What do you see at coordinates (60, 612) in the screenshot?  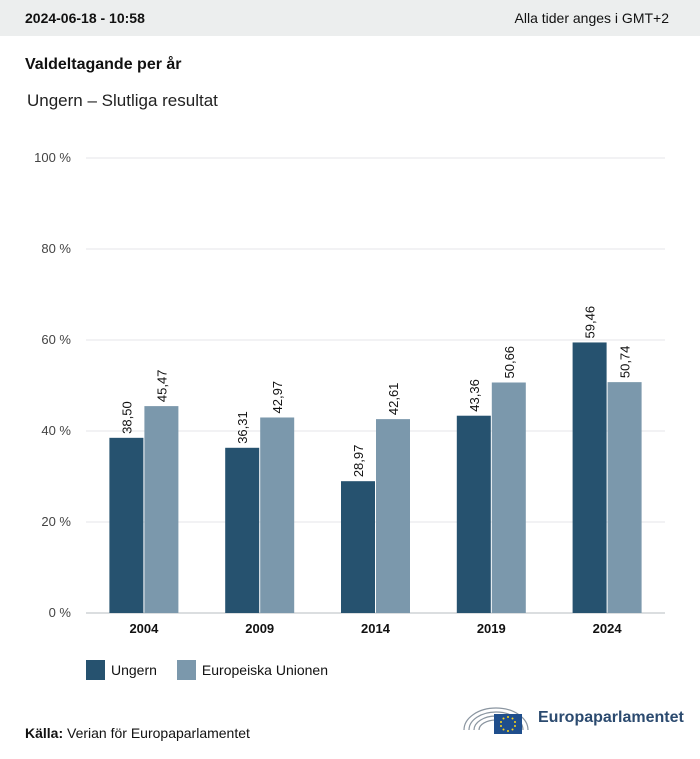 I see `y-tick-label: 0 %` at bounding box center [60, 612].